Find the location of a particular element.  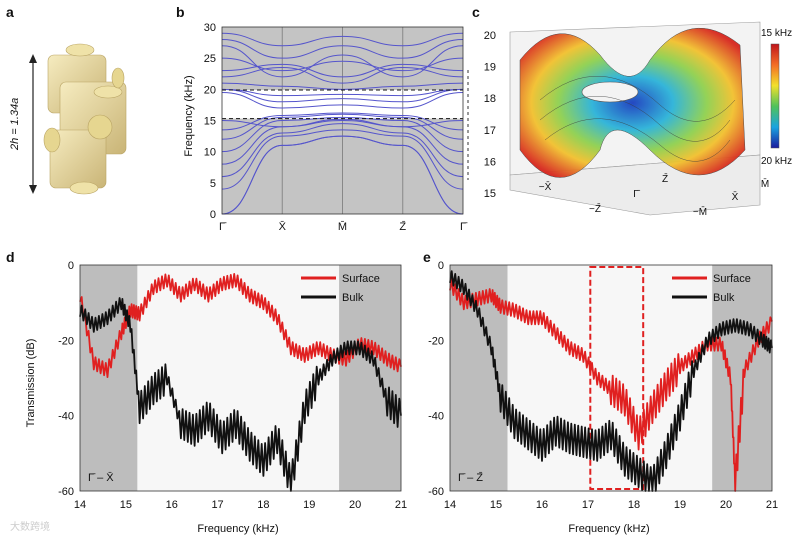

path-label: Γ̄ – Z̄ is located at coordinates (470, 477).